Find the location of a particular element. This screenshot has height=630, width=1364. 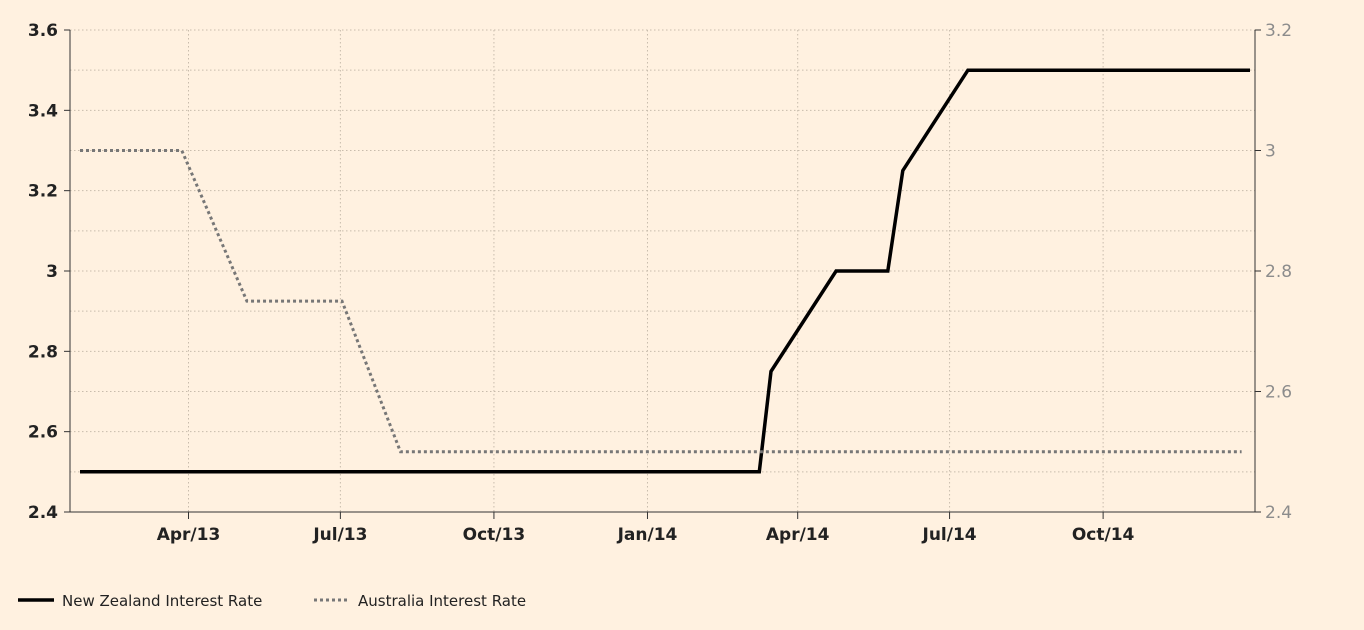

x-tick-label: Jul/14 is located at coordinates (949, 535).